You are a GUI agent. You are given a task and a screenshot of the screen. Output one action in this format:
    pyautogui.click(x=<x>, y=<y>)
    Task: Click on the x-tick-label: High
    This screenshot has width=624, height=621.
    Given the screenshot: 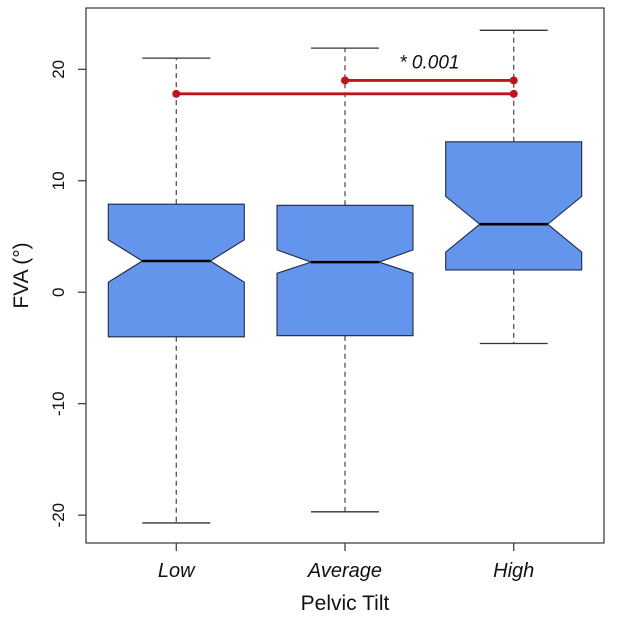 What is the action you would take?
    pyautogui.click(x=513, y=571)
    